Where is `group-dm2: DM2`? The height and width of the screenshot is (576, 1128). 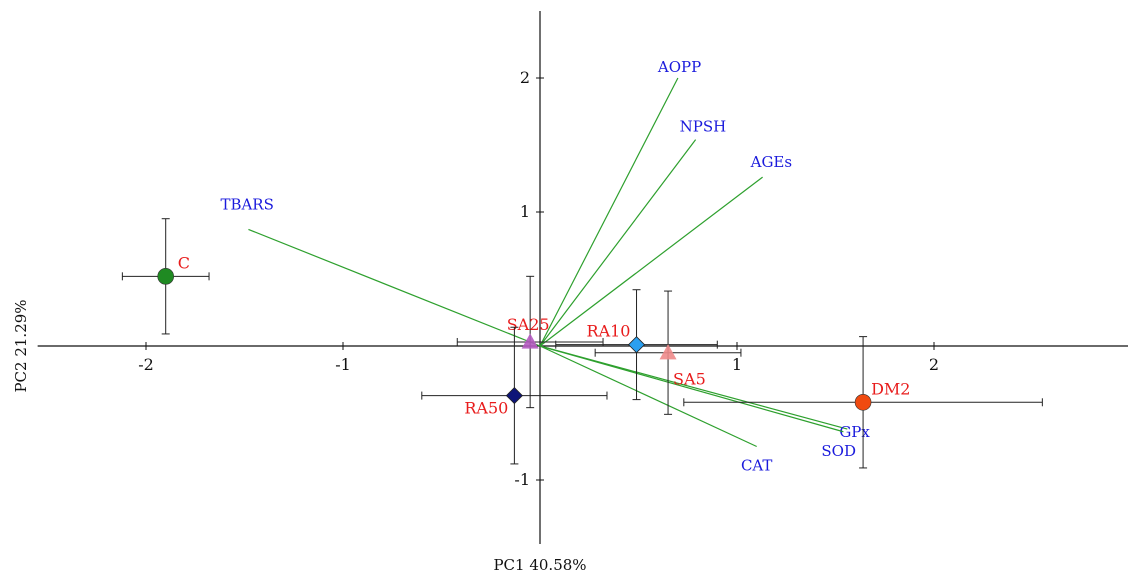
group-dm2: DM2 is located at coordinates (863, 402).